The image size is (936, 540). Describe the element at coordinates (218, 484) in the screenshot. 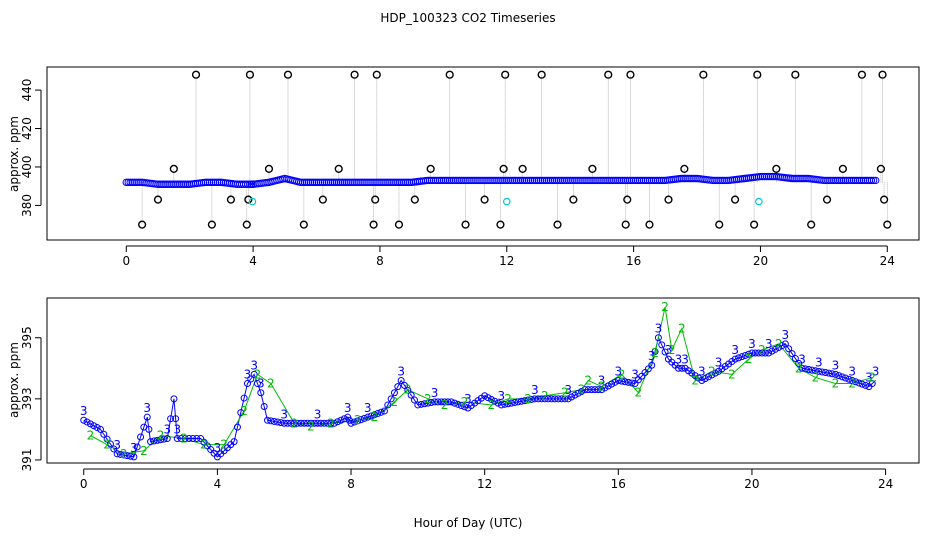

I see `bottom-x-tick-label: 4` at that location.